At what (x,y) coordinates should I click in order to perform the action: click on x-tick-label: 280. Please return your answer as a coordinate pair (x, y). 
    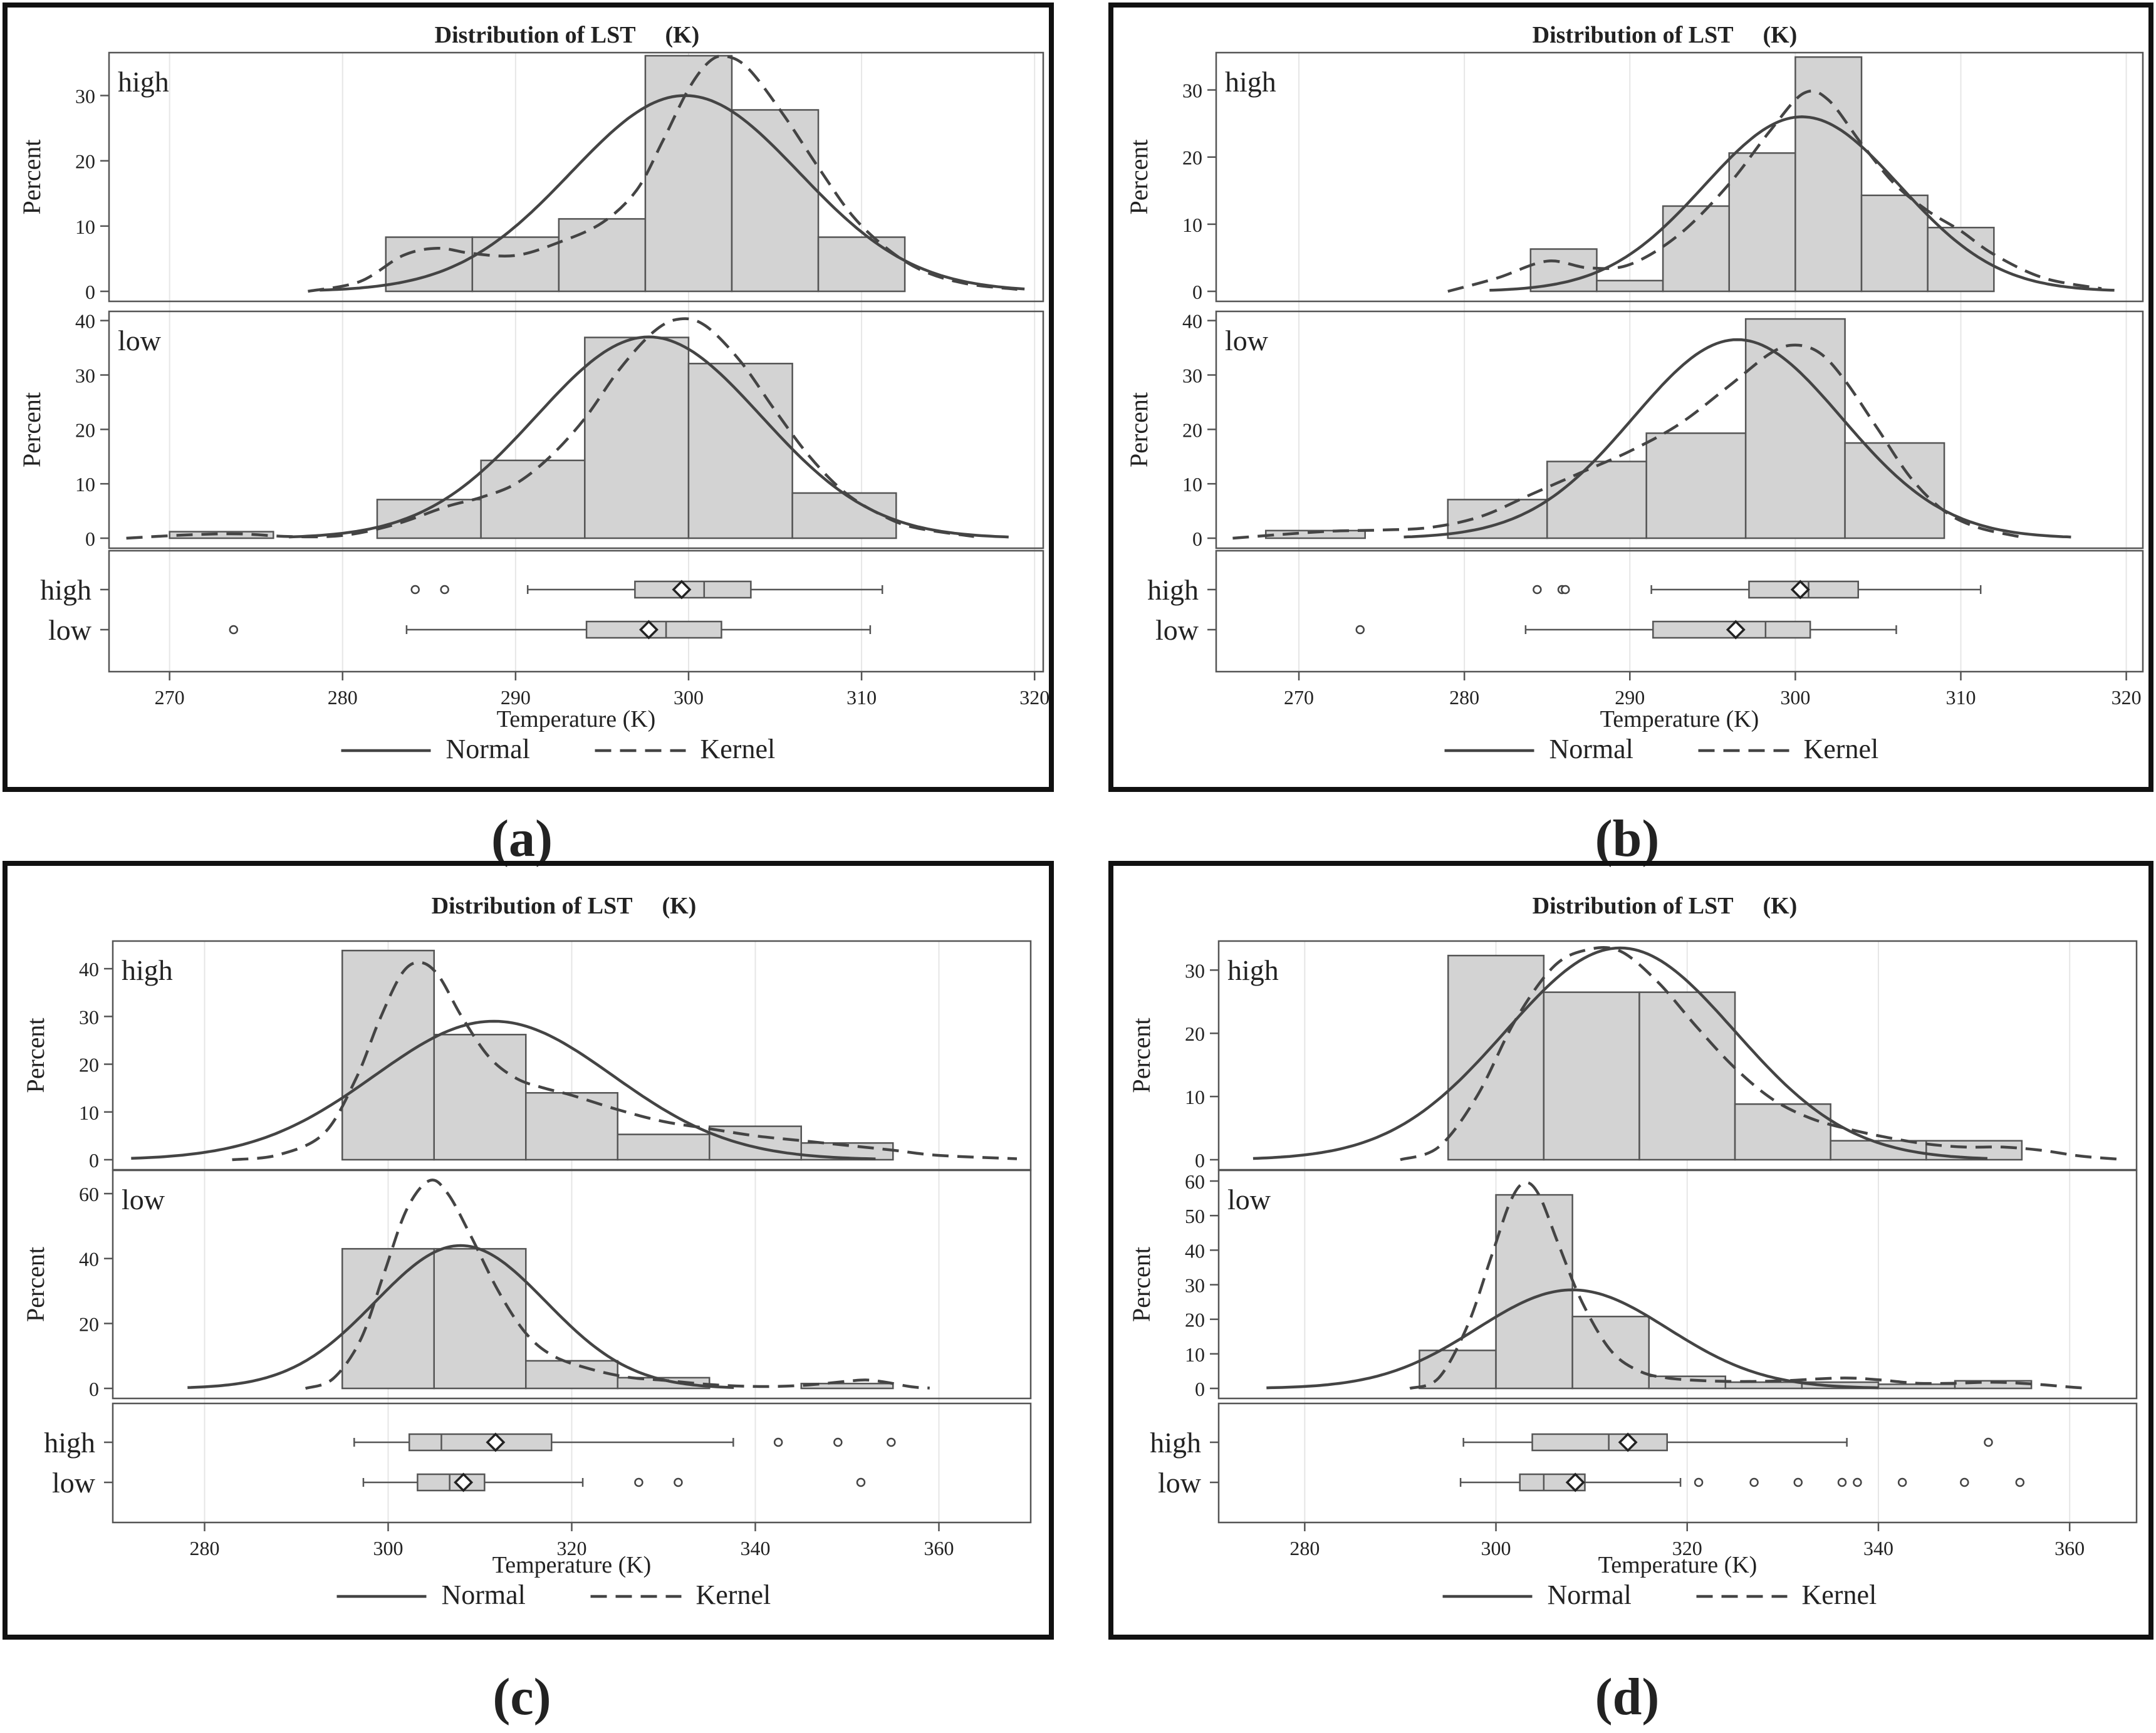
    Looking at the image, I should click on (343, 697).